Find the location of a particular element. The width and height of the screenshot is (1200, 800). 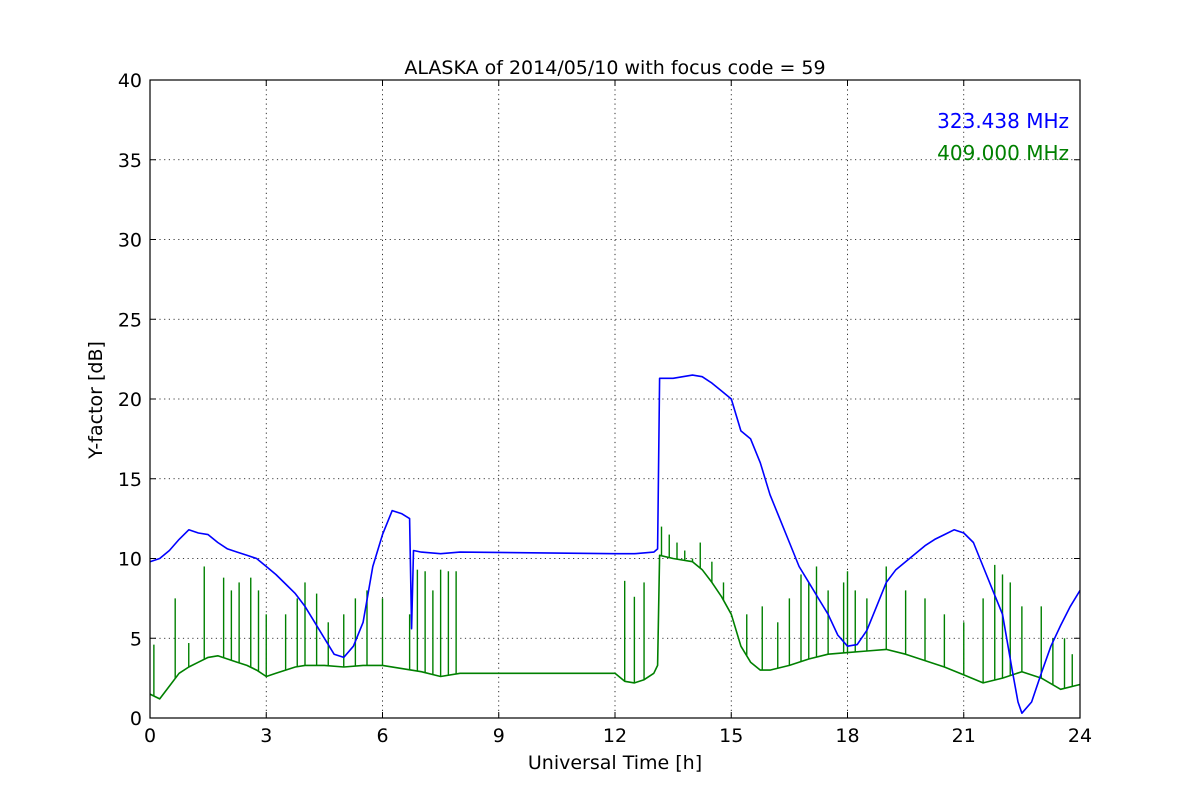

y-tick-label: 20 is located at coordinates (130, 400).